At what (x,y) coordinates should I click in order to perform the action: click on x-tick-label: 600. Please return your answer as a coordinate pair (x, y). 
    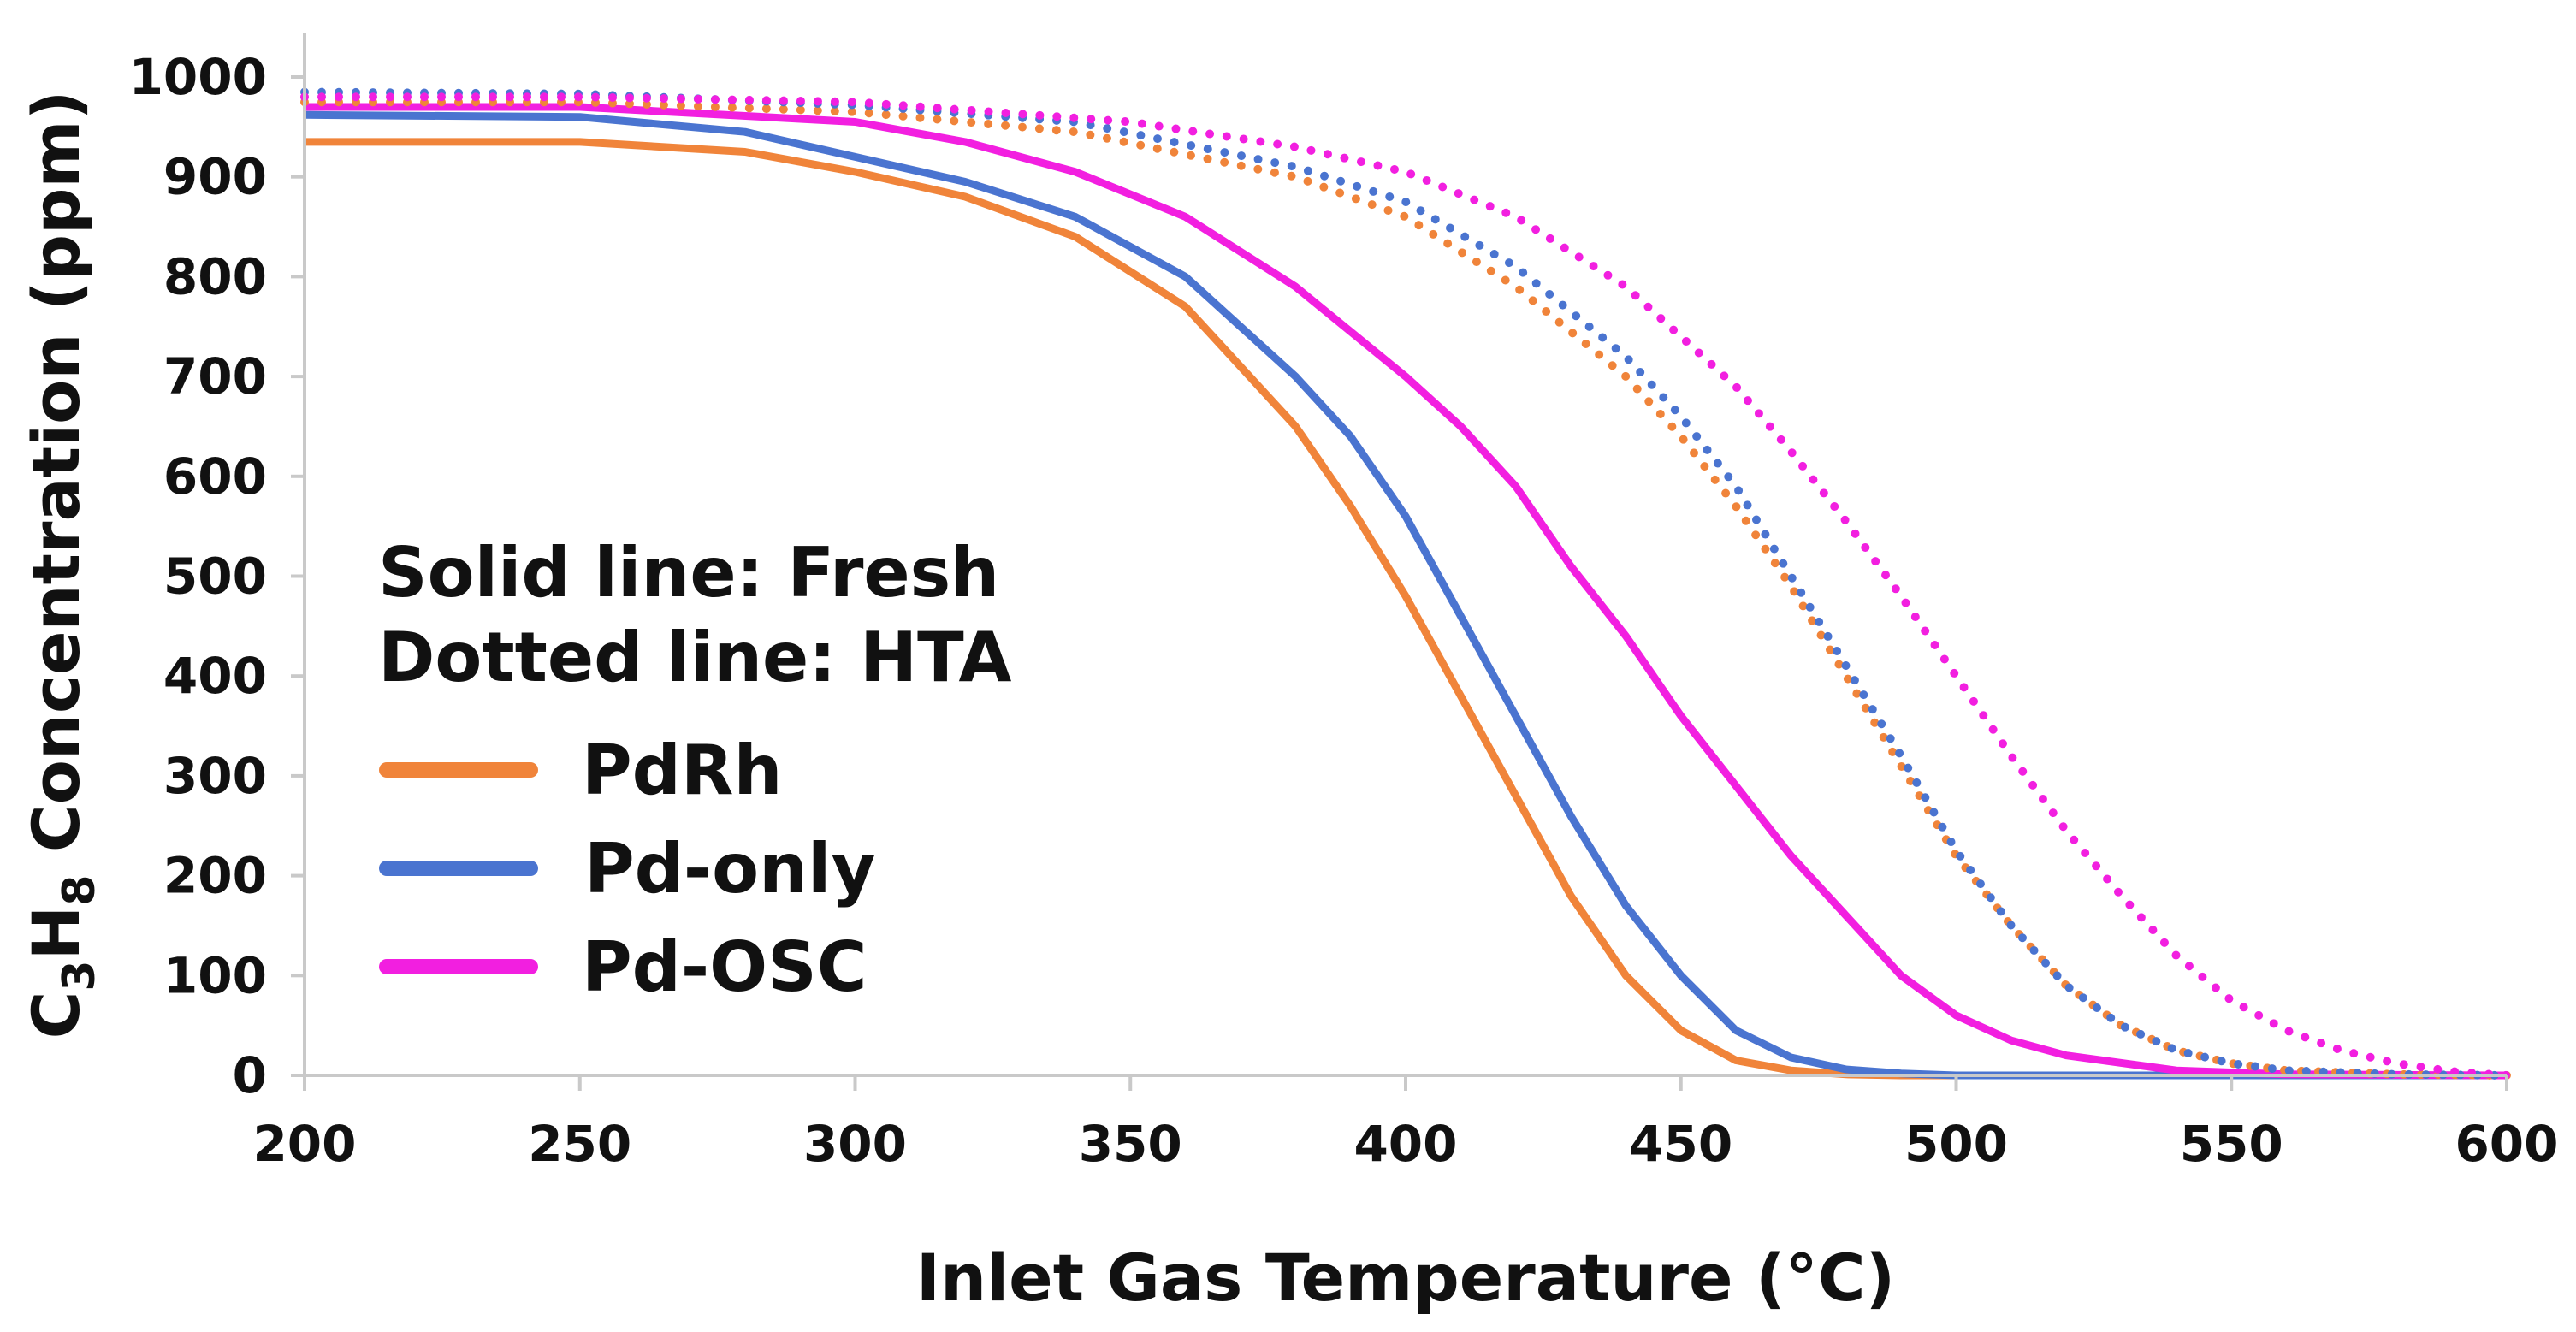
    Looking at the image, I should click on (2506, 1144).